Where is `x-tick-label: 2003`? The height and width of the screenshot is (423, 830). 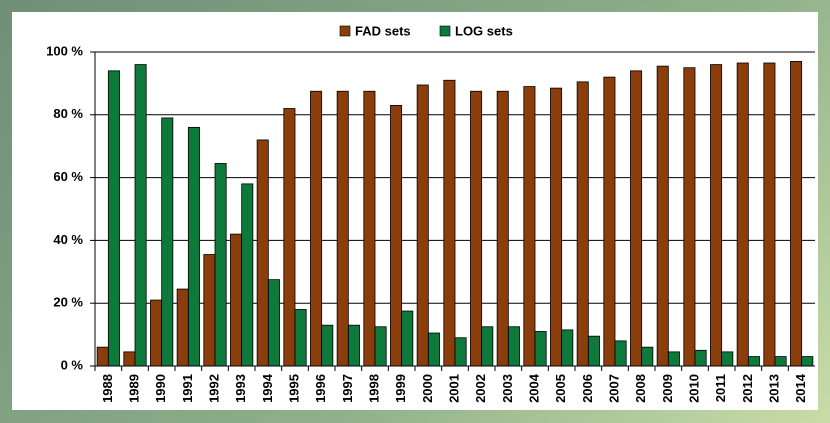 x-tick-label: 2003 is located at coordinates (507, 388).